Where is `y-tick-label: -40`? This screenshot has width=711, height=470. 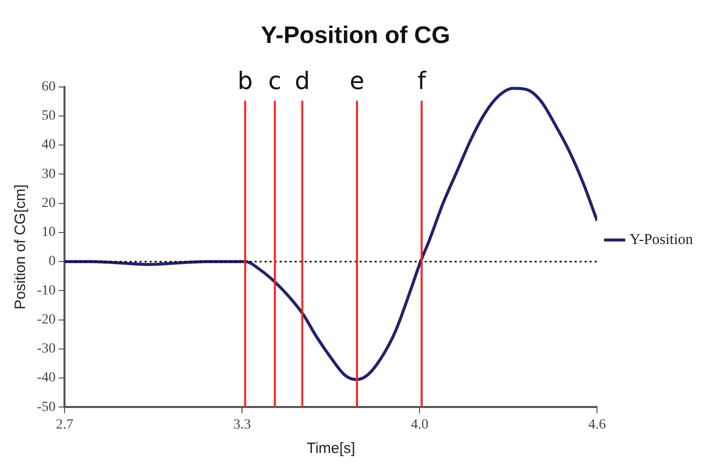 y-tick-label: -40 is located at coordinates (46, 378).